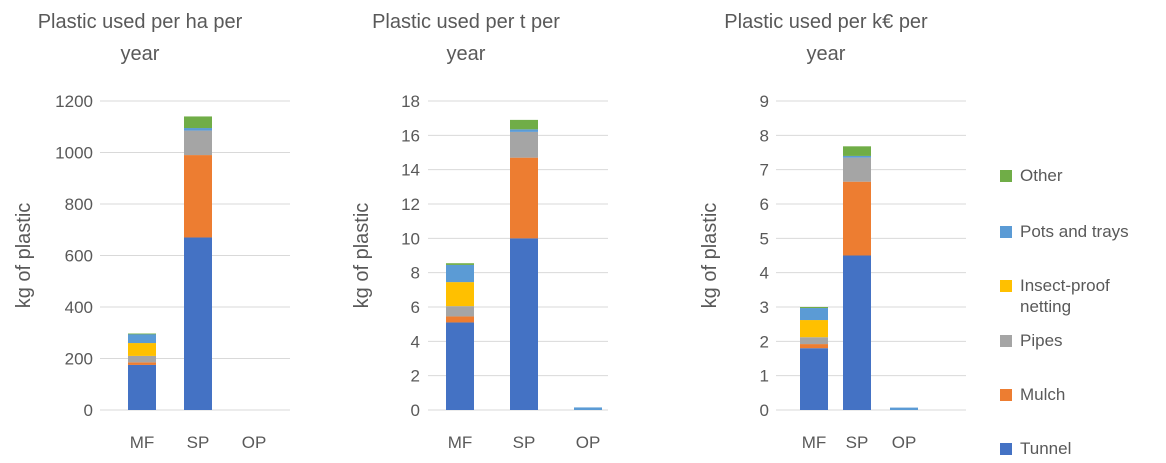  I want to click on chart1-bar-sp-tunnel, so click(198, 323).